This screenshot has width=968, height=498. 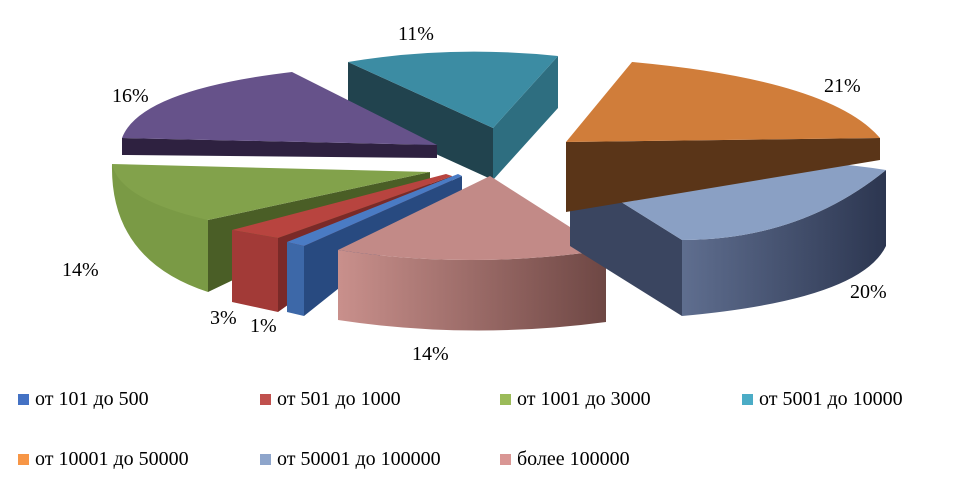 What do you see at coordinates (112, 459) in the screenshot?
I see `legend-label: от 10001 до 50000` at bounding box center [112, 459].